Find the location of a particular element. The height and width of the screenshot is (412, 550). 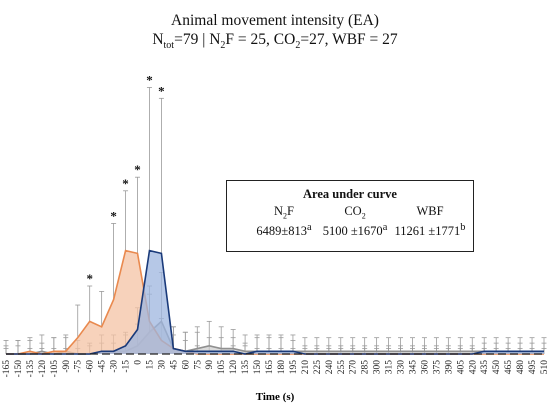

x-tick-label: 135 is located at coordinates (246, 367).